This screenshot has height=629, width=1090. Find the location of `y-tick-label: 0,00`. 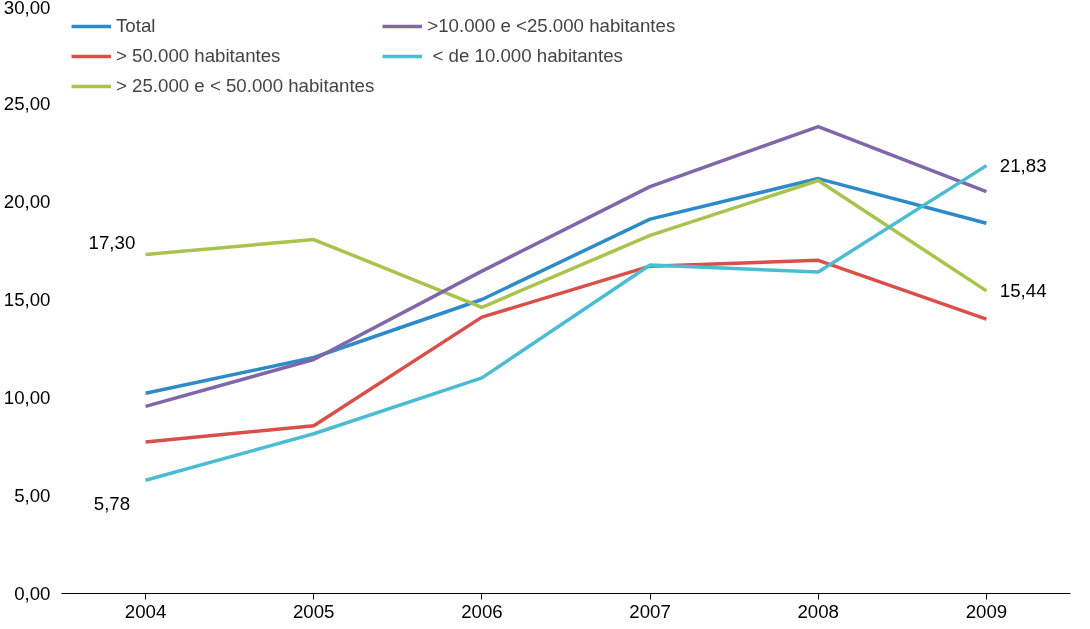

y-tick-label: 0,00 is located at coordinates (32, 593).